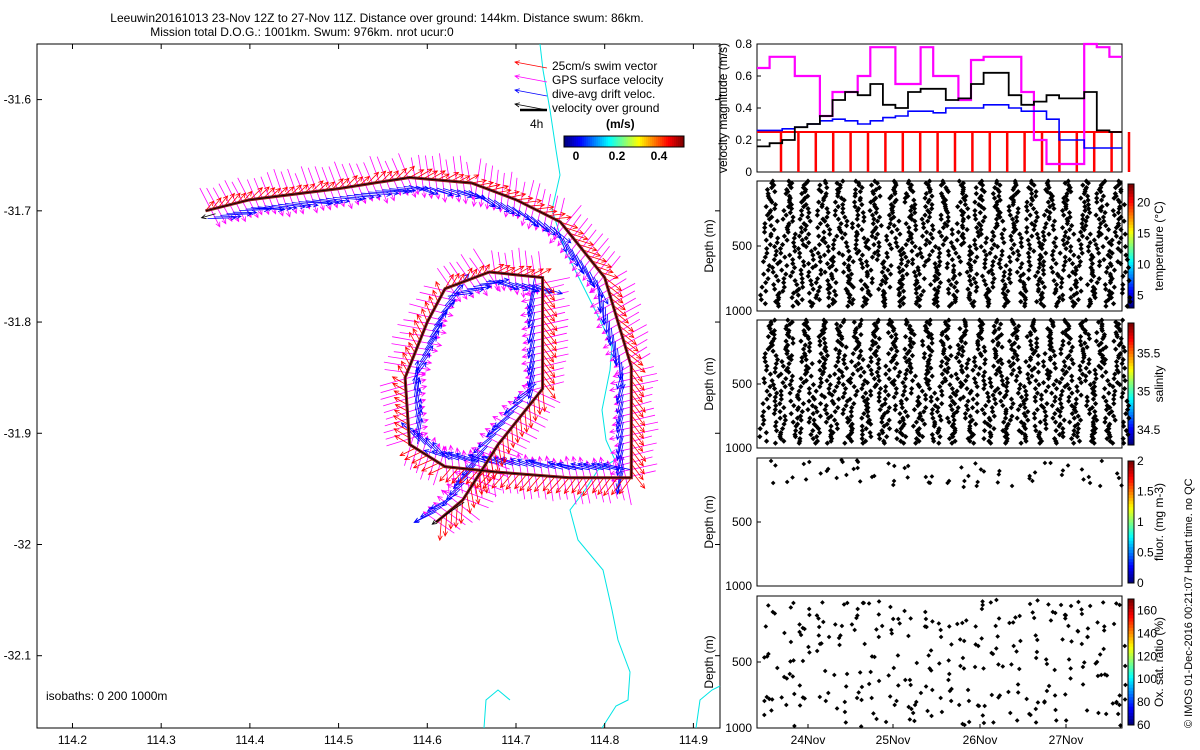 The width and height of the screenshot is (1200, 750). Describe the element at coordinates (18, 100) in the screenshot. I see `y-tick-label: -31.6` at that location.